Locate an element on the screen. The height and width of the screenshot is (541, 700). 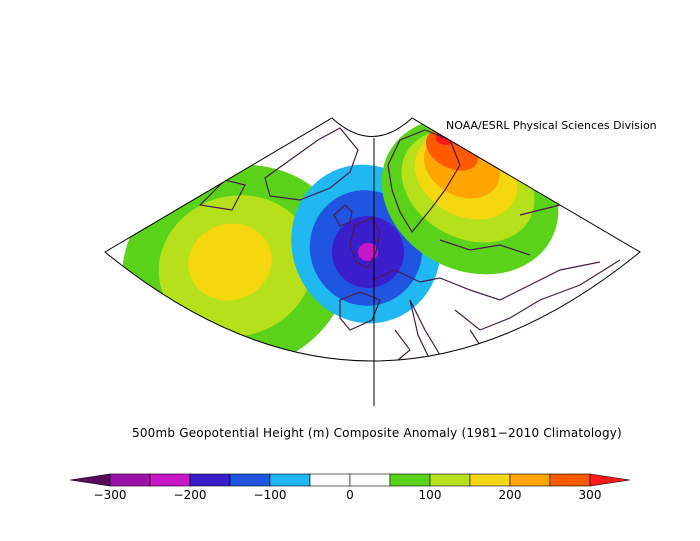
credit-text: NOAA/ESRL Physical Sciences Division is located at coordinates (551, 125).